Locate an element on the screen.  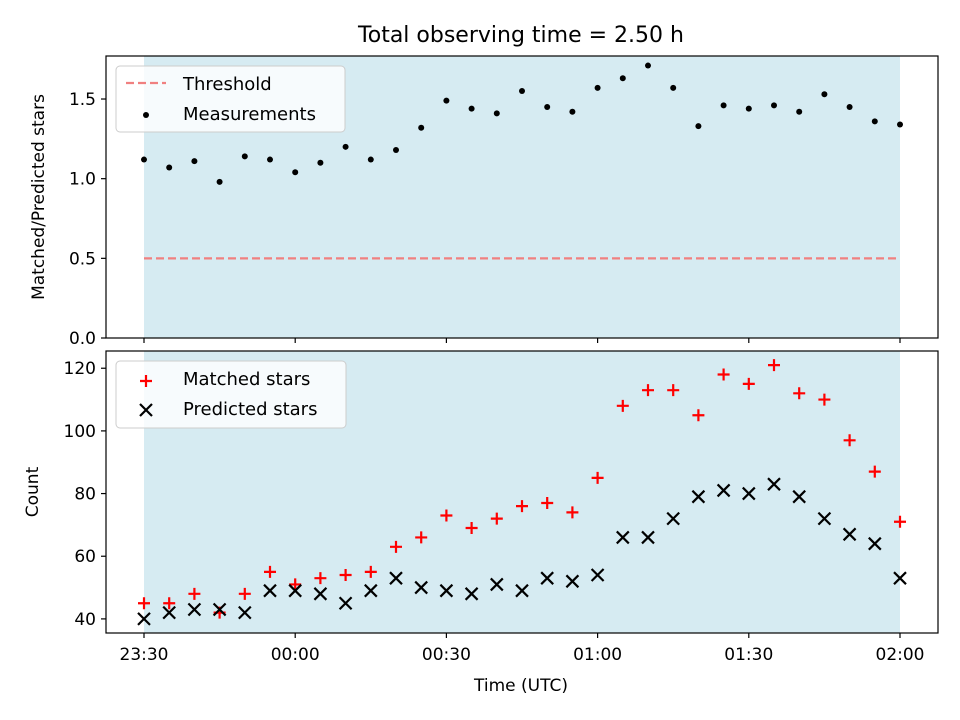
x-tick-label: 00:30 is located at coordinates (446, 655).